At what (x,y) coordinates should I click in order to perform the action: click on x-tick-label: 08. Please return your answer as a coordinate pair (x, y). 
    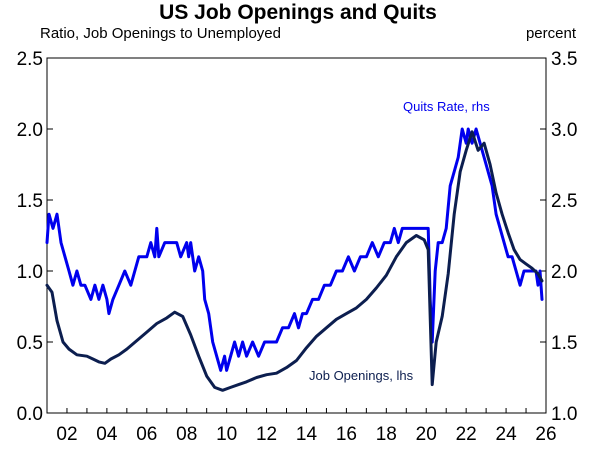
    Looking at the image, I should click on (186, 434).